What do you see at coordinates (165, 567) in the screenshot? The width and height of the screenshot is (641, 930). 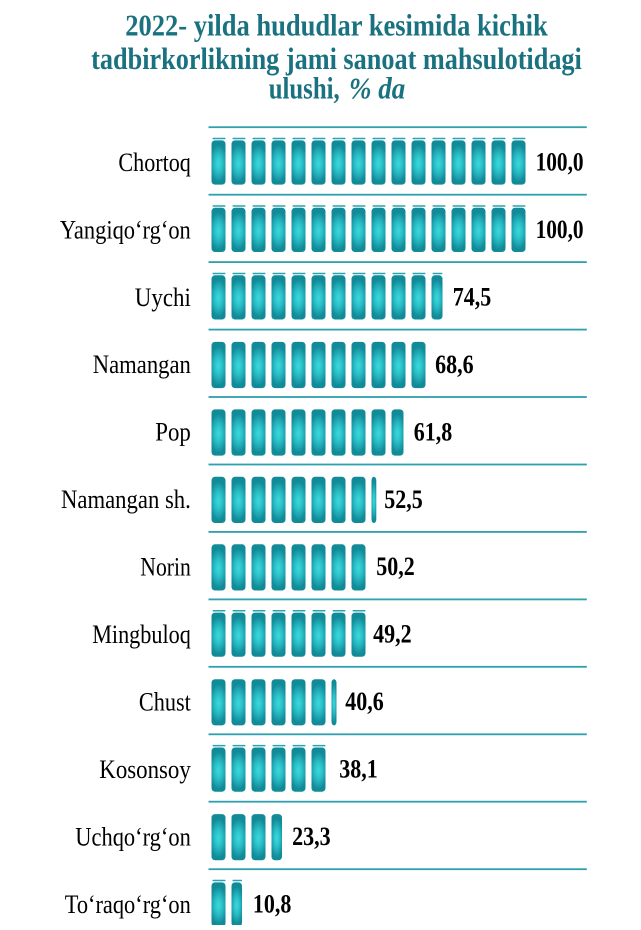 I see `svg-text: Norin` at bounding box center [165, 567].